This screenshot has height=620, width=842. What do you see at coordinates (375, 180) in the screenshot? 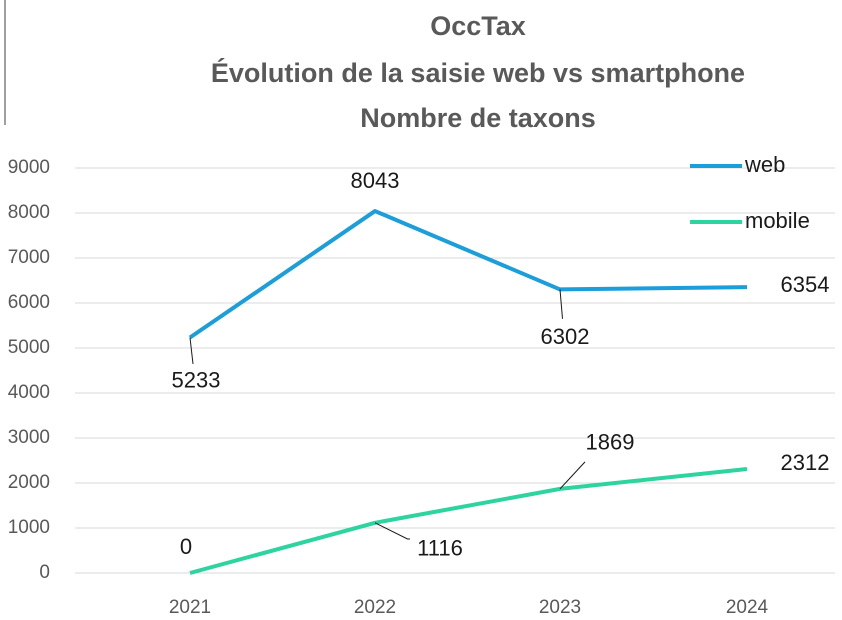
I see `data-label: 8043` at bounding box center [375, 180].